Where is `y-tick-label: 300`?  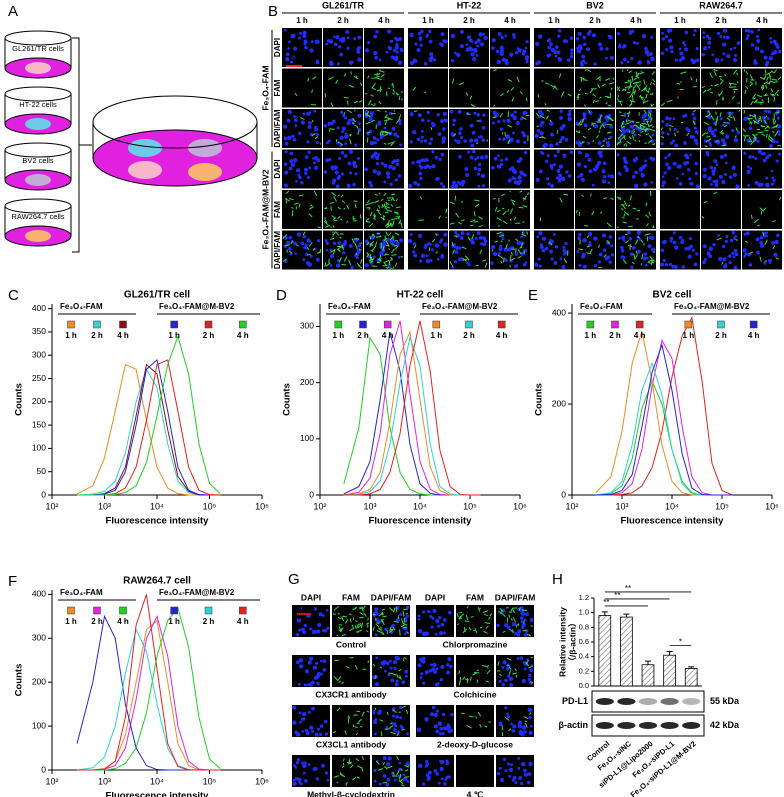
y-tick-label: 300 is located at coordinates (39, 354).